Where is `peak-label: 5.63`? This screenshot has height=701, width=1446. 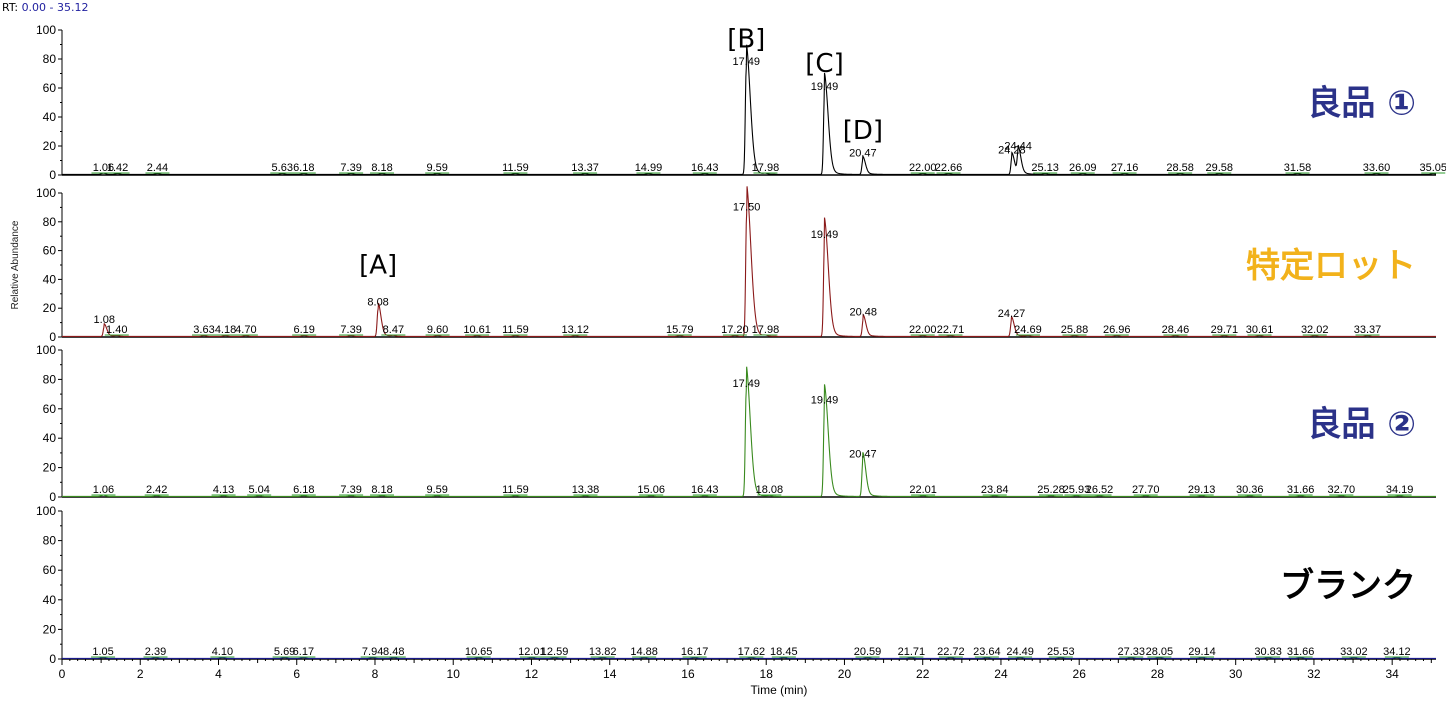 peak-label: 5.63 is located at coordinates (282, 168).